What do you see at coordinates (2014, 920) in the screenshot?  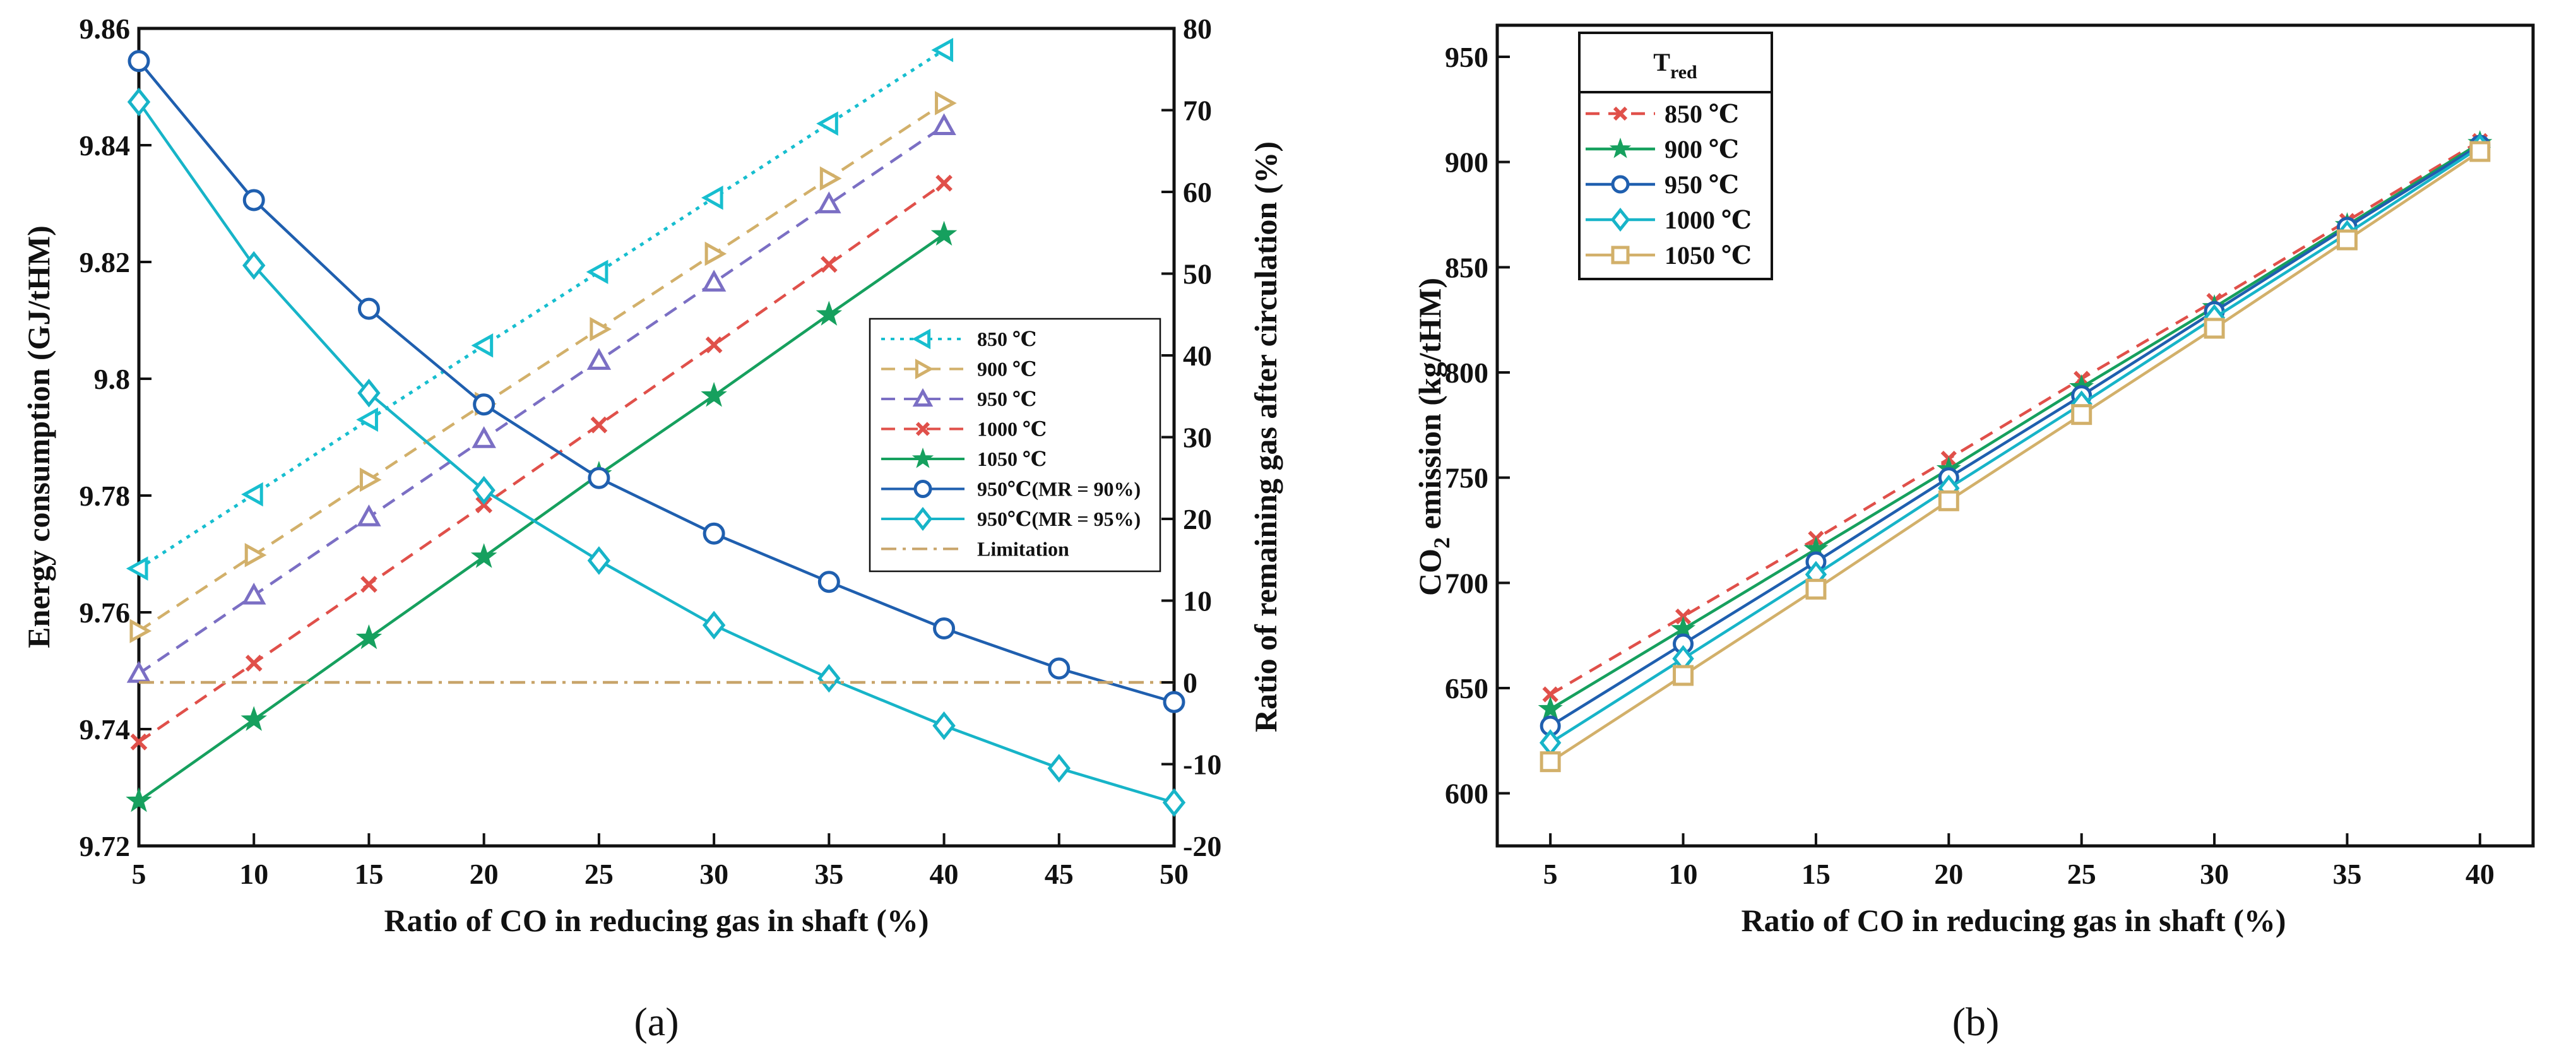 I see `chart-b-x-axis-label: Ratio of CO in reducing gas in shaft (%)` at bounding box center [2014, 920].